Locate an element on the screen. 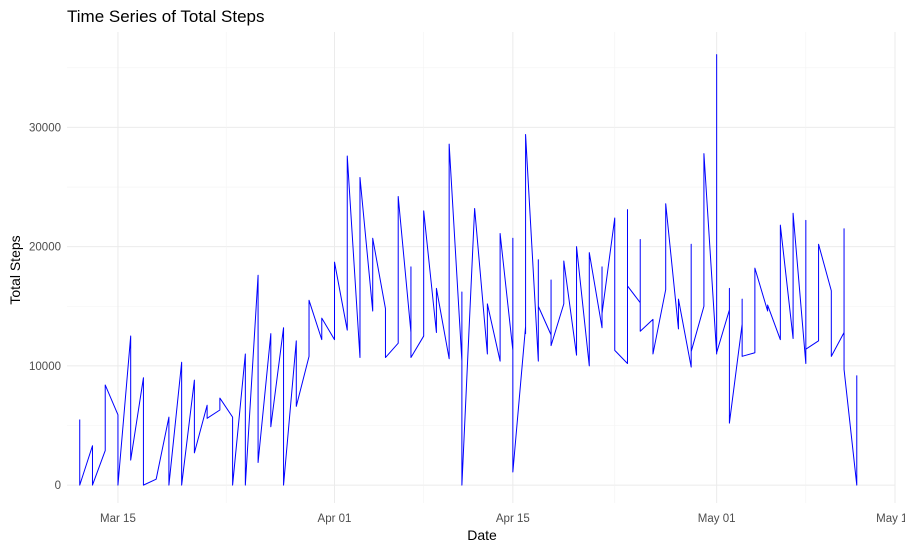 Image resolution: width=905 pixels, height=550 pixels. y-tick-label: 0 is located at coordinates (58, 486).